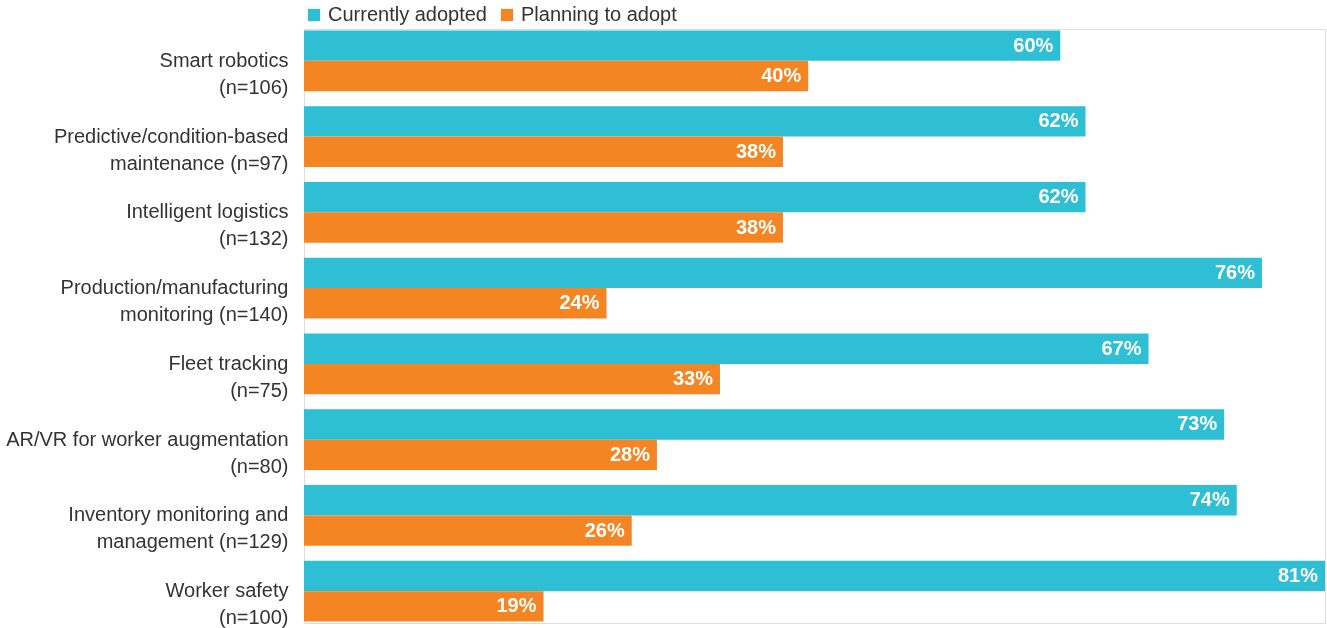 Image resolution: width=1327 pixels, height=628 pixels. What do you see at coordinates (1298, 575) in the screenshot?
I see `data-label: 81%` at bounding box center [1298, 575].